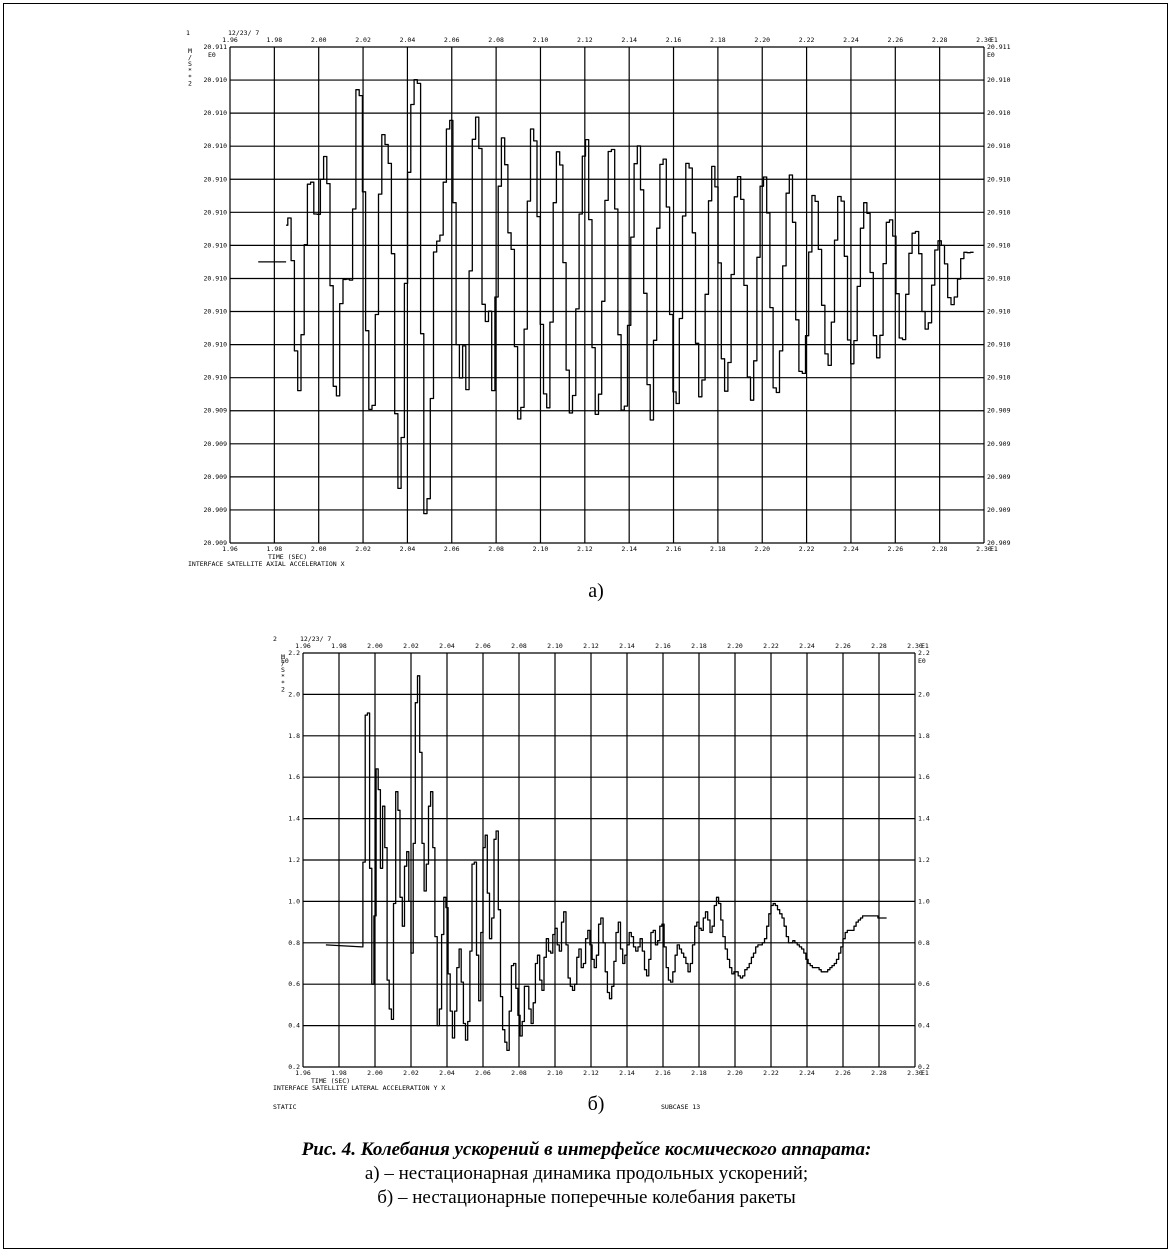 This screenshot has width=1173, height=1253. What do you see at coordinates (807, 646) in the screenshot?
I see `x-tick-label-top: 2.24` at bounding box center [807, 646].